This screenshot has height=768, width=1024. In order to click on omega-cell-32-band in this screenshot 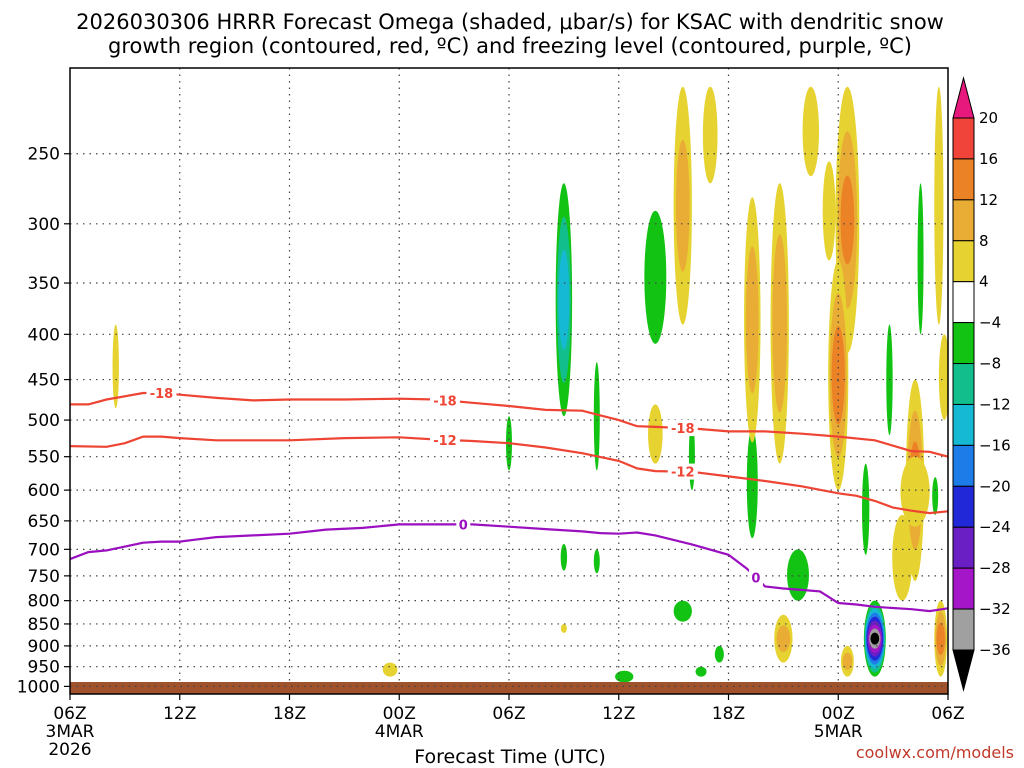, I will do `click(915, 491)`.